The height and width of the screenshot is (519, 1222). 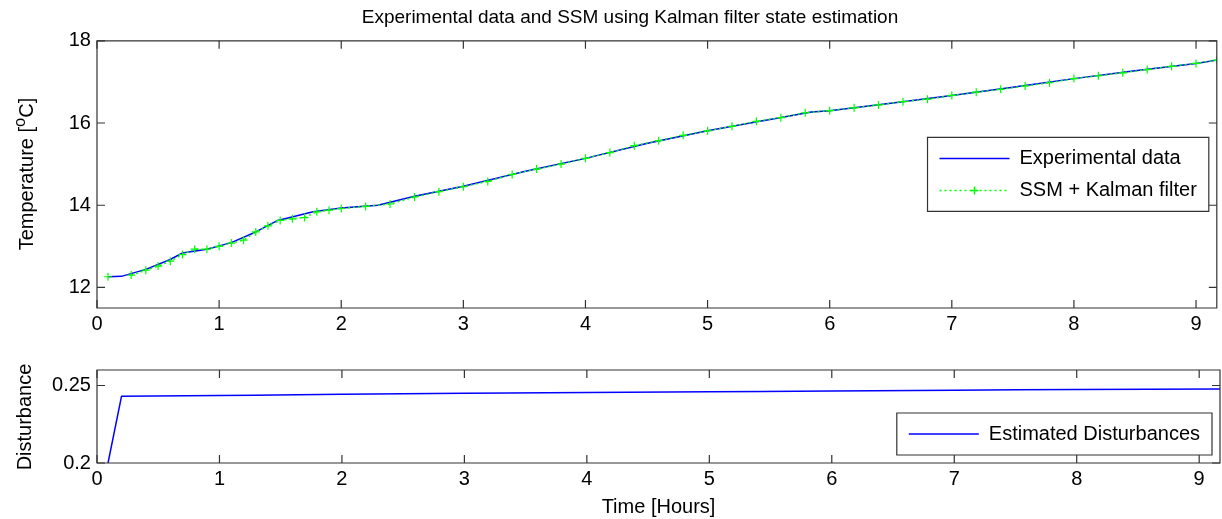 What do you see at coordinates (71, 384) in the screenshot?
I see `y-tick-label: 0.25` at bounding box center [71, 384].